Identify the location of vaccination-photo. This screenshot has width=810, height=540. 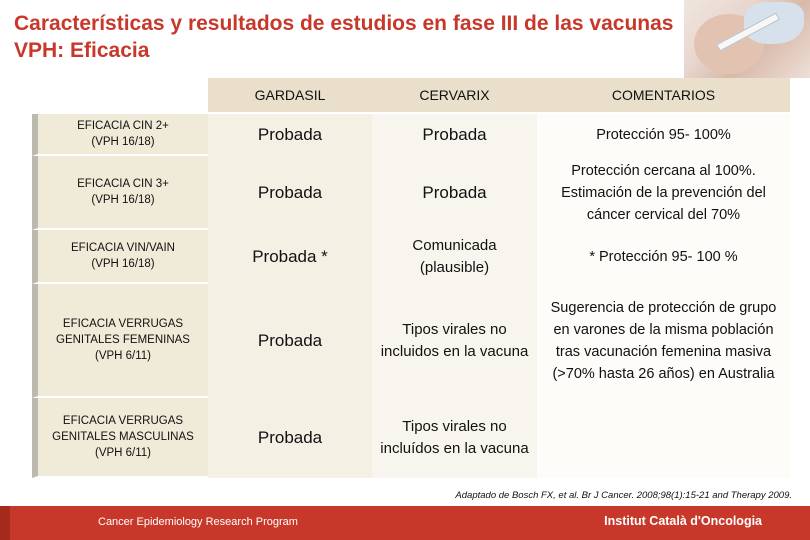
(747, 39).